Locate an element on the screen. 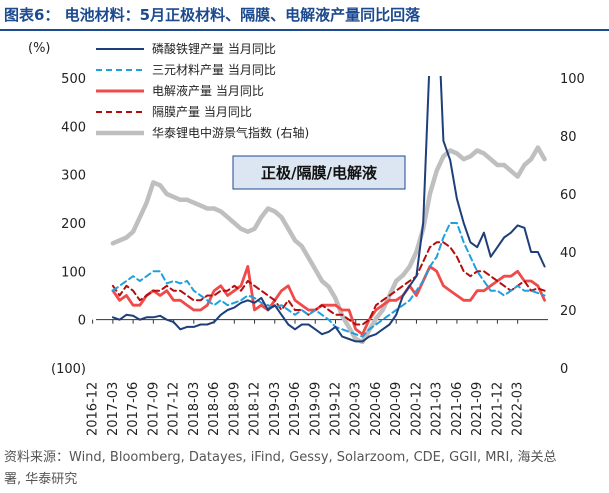  x-tick-label: 2018-06 is located at coordinates (214, 409).